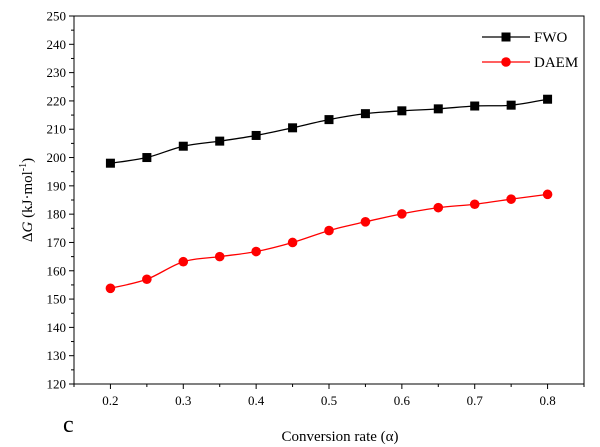 This screenshot has height=447, width=600. Describe the element at coordinates (57, 16) in the screenshot. I see `y-tick-label: 250` at that location.